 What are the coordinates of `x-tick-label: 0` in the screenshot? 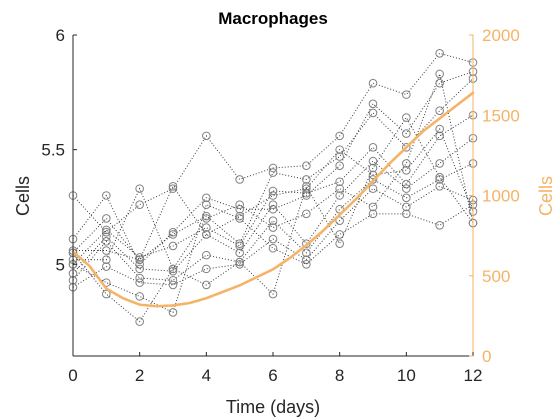 It's located at (72, 375).